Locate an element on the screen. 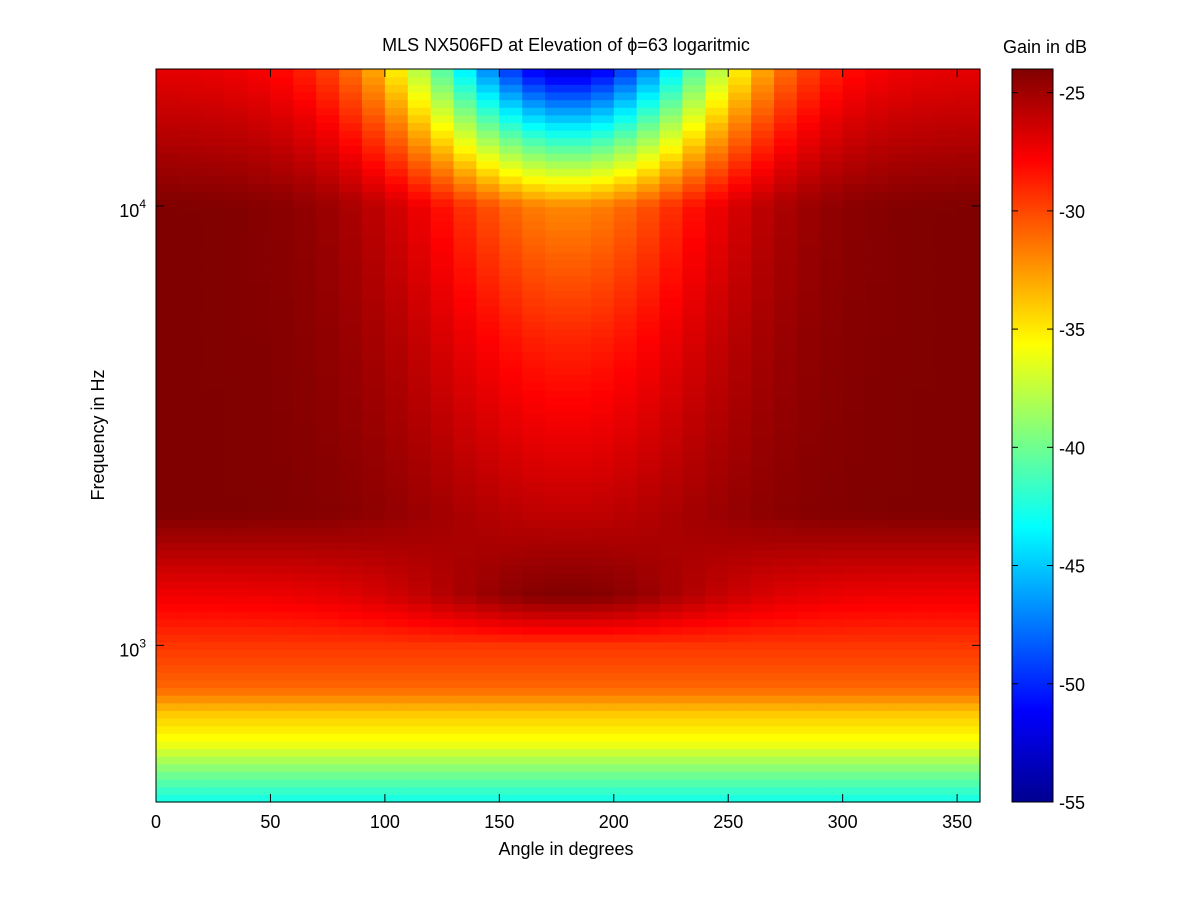 The width and height of the screenshot is (1201, 901). y-axis-label: Frequency in Hz is located at coordinates (98, 434).